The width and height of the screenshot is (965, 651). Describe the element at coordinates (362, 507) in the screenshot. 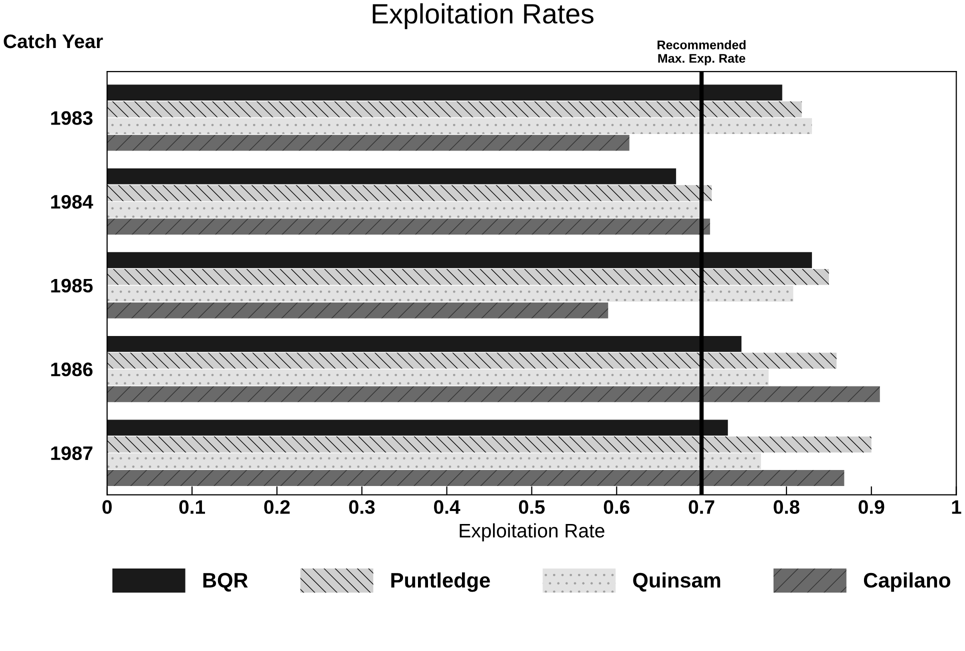

I see `x-tick-label: 0.3` at that location.